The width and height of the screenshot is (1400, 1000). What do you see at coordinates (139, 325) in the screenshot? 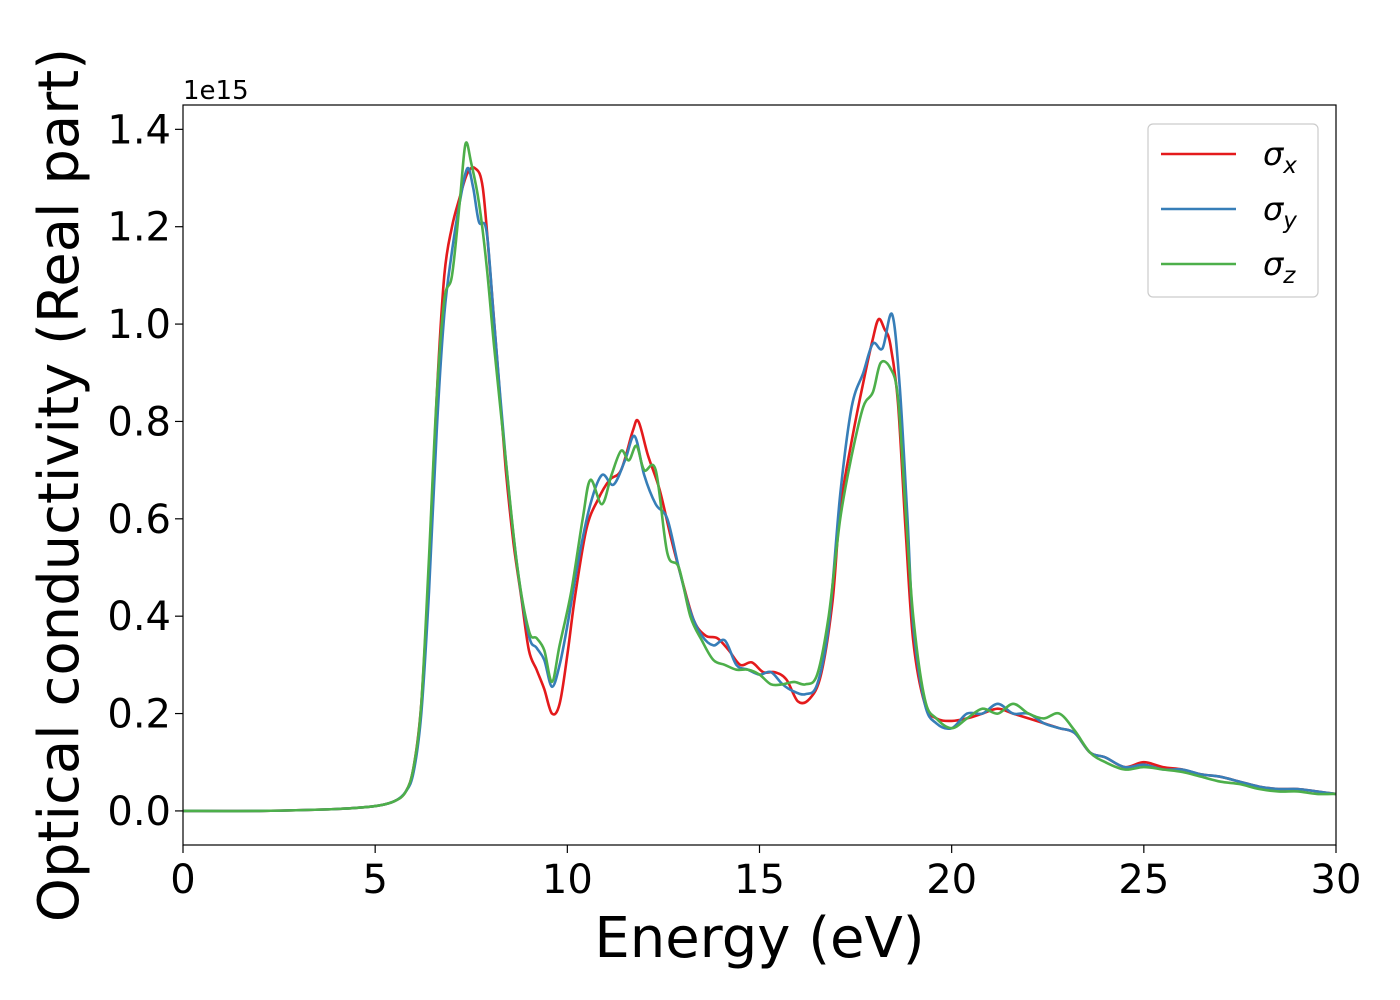
I see `y-tick-label: 1.0` at bounding box center [139, 325].